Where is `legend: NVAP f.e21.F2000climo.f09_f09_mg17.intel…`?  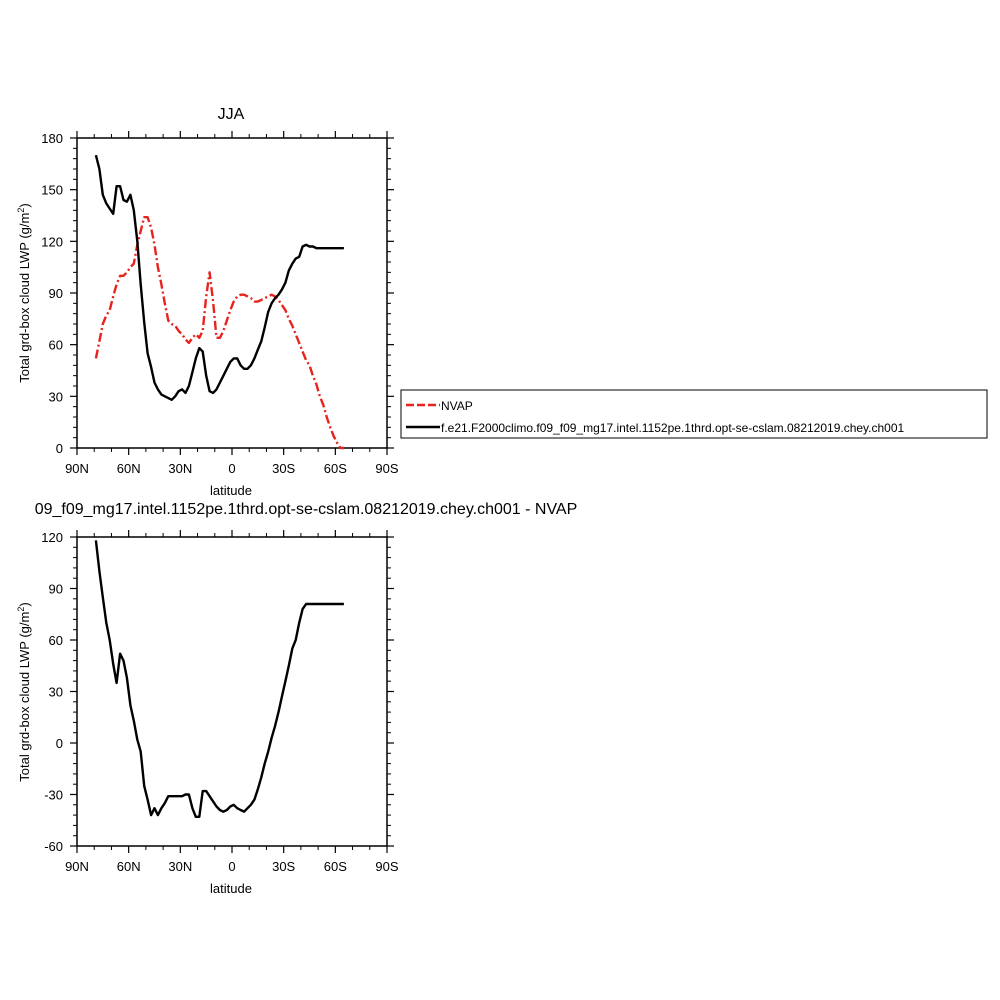 legend: NVAP f.e21.F2000climo.f09_f09_mg17.intel… is located at coordinates (694, 414).